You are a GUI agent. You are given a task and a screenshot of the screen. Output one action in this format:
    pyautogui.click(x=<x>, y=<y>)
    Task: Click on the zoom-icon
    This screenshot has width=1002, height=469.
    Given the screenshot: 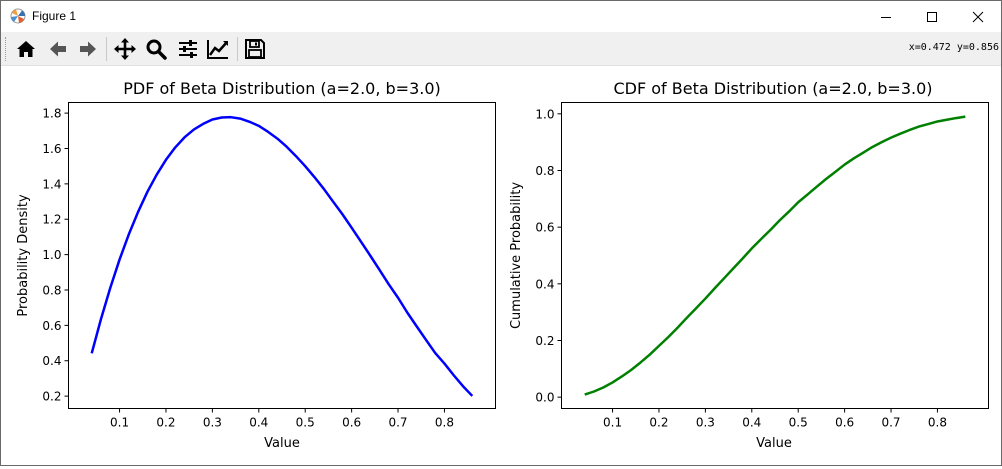 What is the action you would take?
    pyautogui.click(x=156, y=49)
    